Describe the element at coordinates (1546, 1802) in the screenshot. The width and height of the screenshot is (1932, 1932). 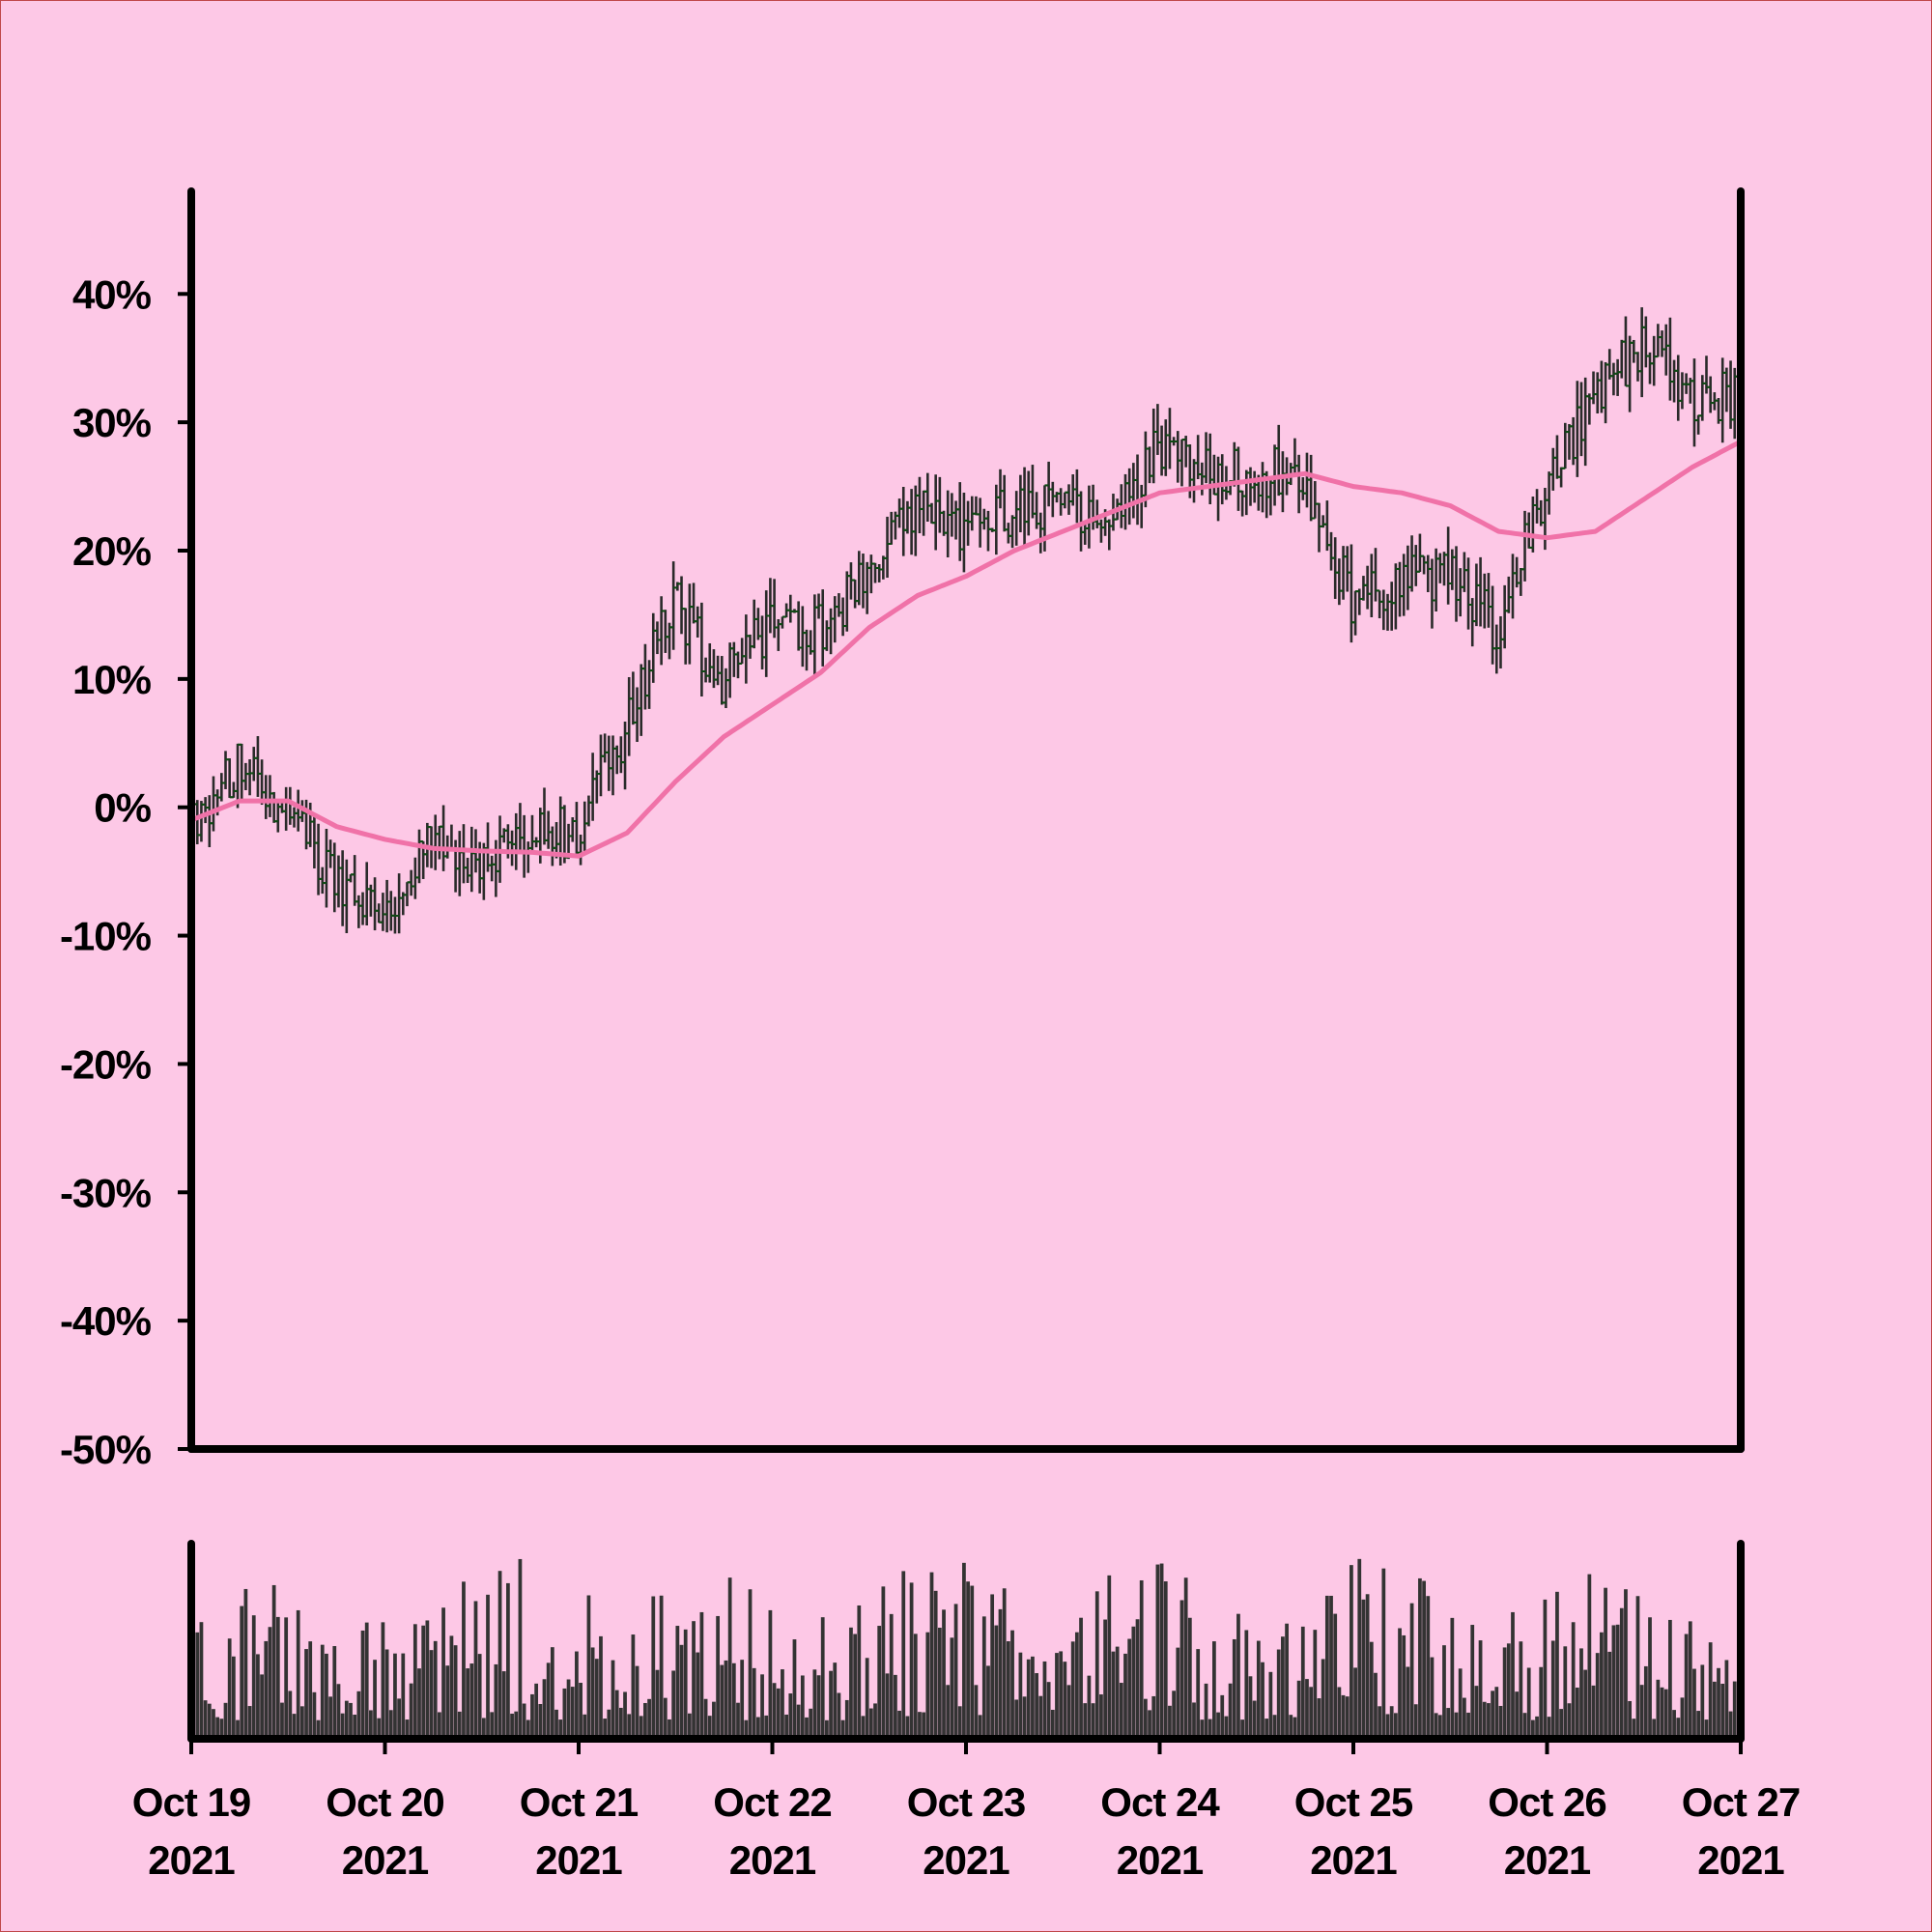
I see `x-tick-label-date: Oct 26` at that location.